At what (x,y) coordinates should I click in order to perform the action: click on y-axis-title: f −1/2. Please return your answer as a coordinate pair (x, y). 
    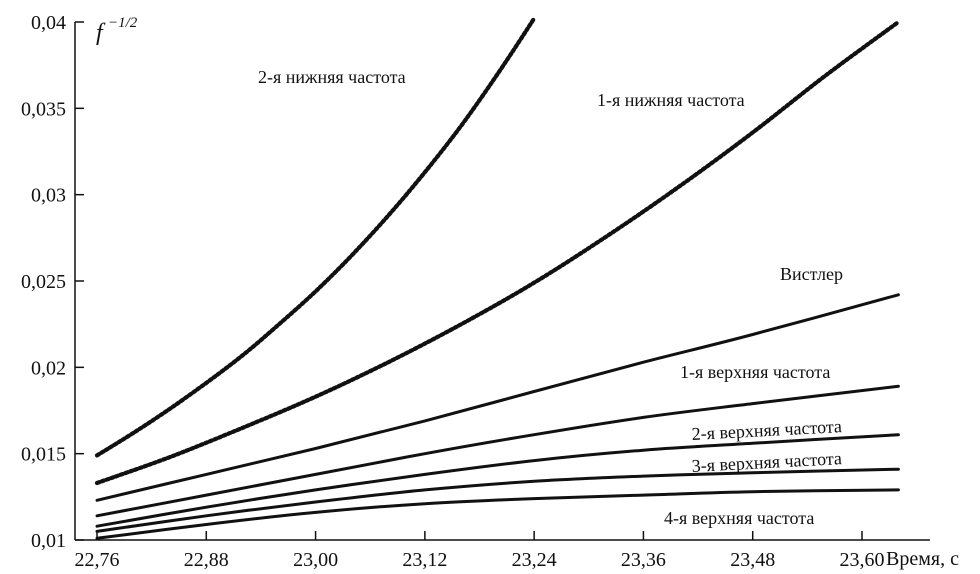
    Looking at the image, I should click on (117, 30).